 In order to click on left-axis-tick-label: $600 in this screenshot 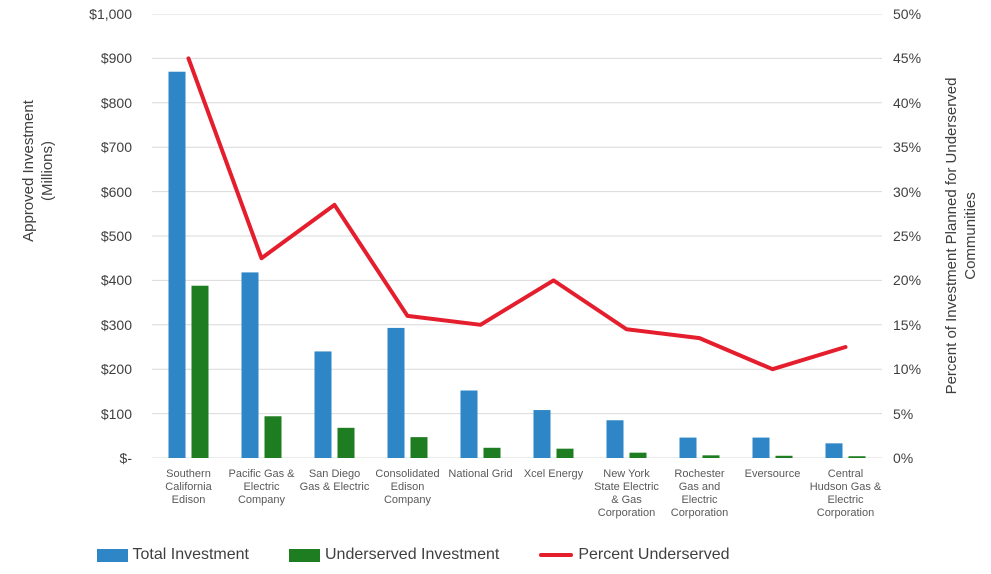, I will do `click(116, 191)`.